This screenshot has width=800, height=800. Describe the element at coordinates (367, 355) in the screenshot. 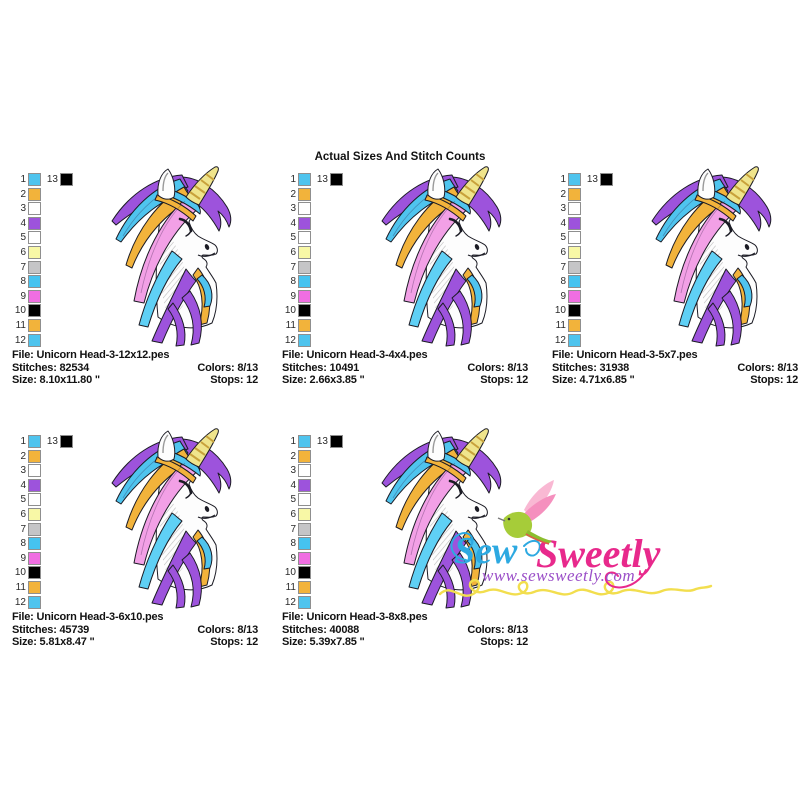

I see `file-value: Unicorn Head-3-4x4.pes` at that location.